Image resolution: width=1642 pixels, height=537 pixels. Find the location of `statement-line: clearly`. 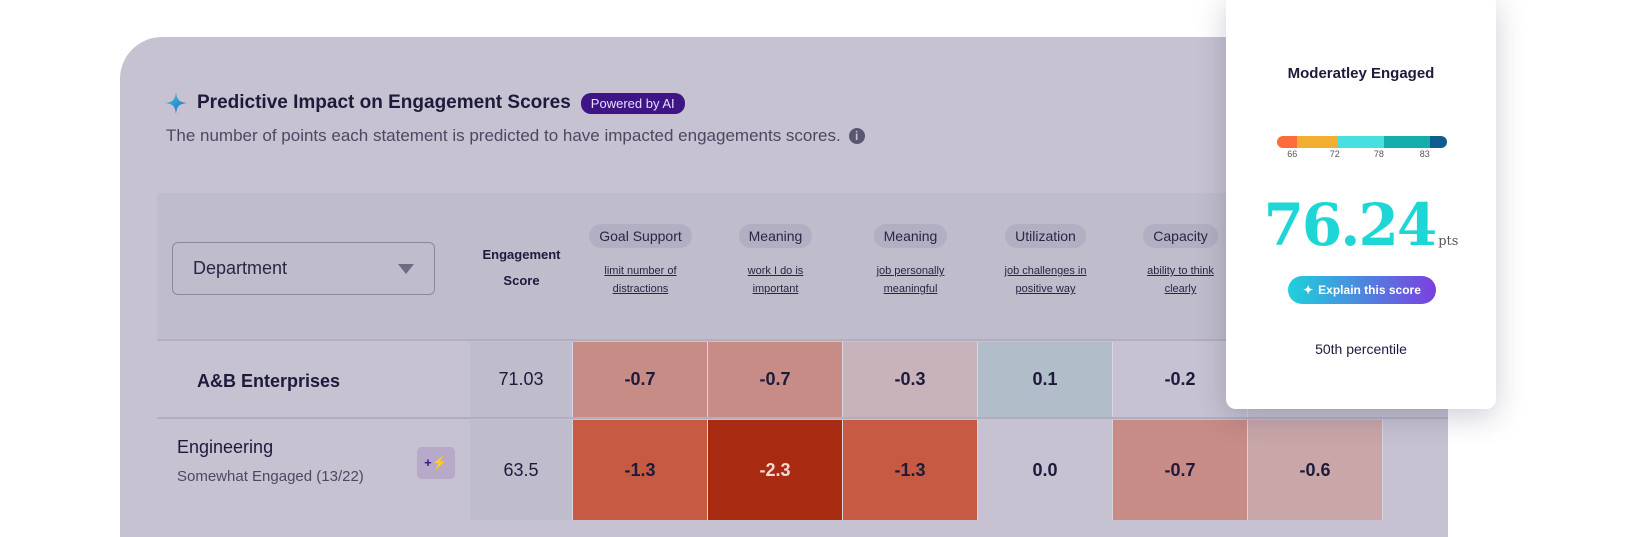

statement-line: clearly is located at coordinates (1180, 289).